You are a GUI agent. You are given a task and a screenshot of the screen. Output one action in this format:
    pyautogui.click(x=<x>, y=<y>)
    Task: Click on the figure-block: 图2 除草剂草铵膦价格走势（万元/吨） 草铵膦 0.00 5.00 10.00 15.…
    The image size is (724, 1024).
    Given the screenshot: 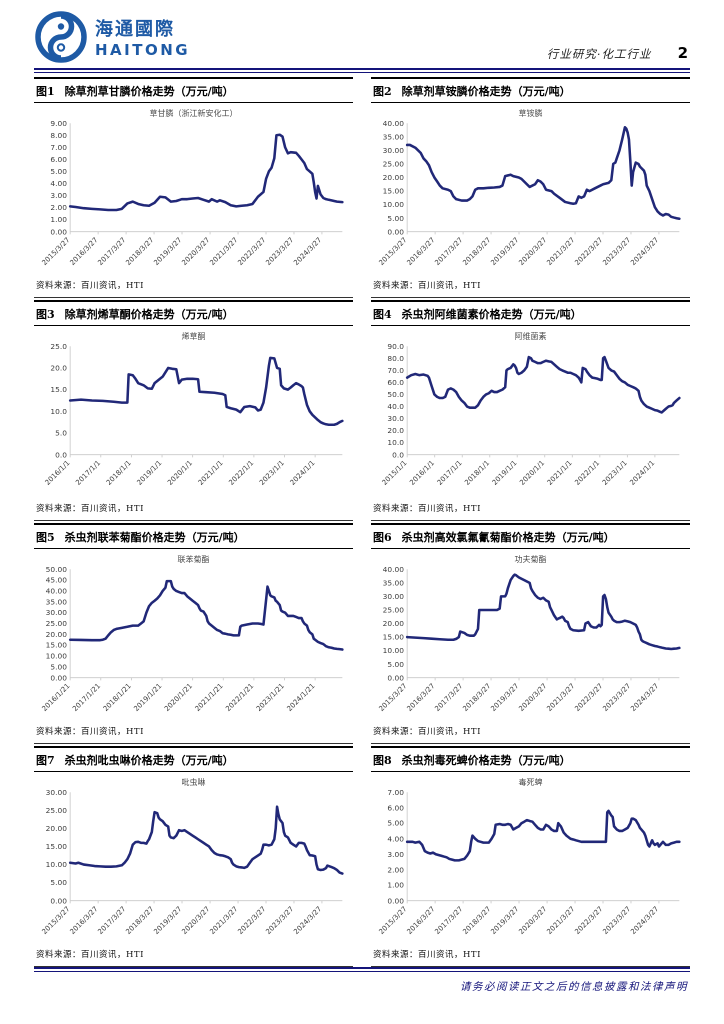 What is the action you would take?
    pyautogui.click(x=530, y=188)
    